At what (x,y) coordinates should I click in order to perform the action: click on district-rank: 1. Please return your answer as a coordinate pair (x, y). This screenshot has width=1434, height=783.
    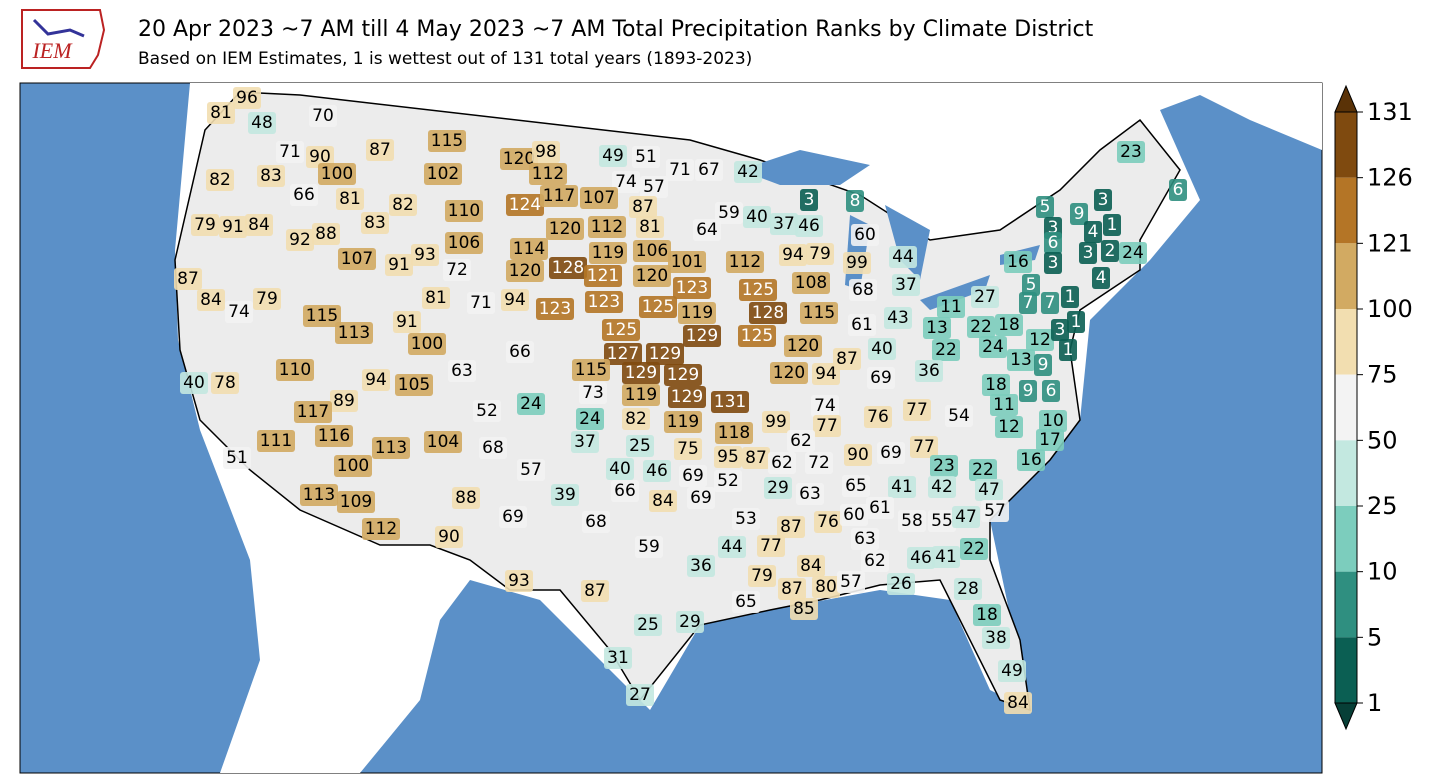
    Looking at the image, I should click on (1112, 225).